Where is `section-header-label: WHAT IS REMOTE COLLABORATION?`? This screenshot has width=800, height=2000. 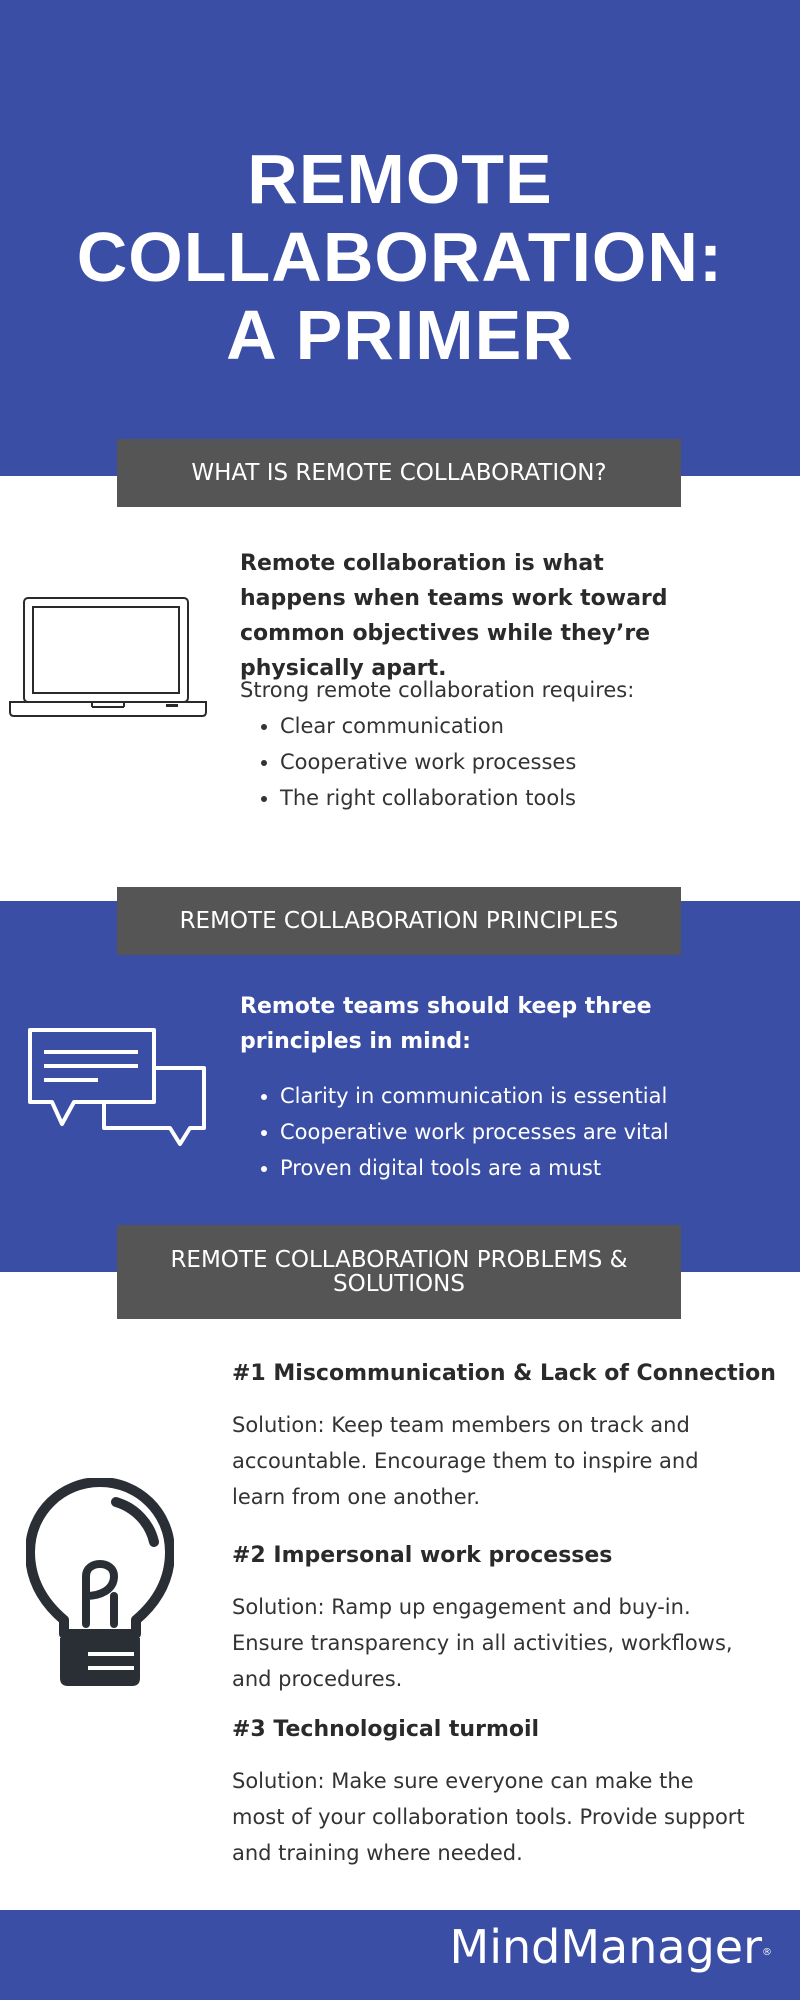 section-header-label: WHAT IS REMOTE COLLABORATION? is located at coordinates (399, 473).